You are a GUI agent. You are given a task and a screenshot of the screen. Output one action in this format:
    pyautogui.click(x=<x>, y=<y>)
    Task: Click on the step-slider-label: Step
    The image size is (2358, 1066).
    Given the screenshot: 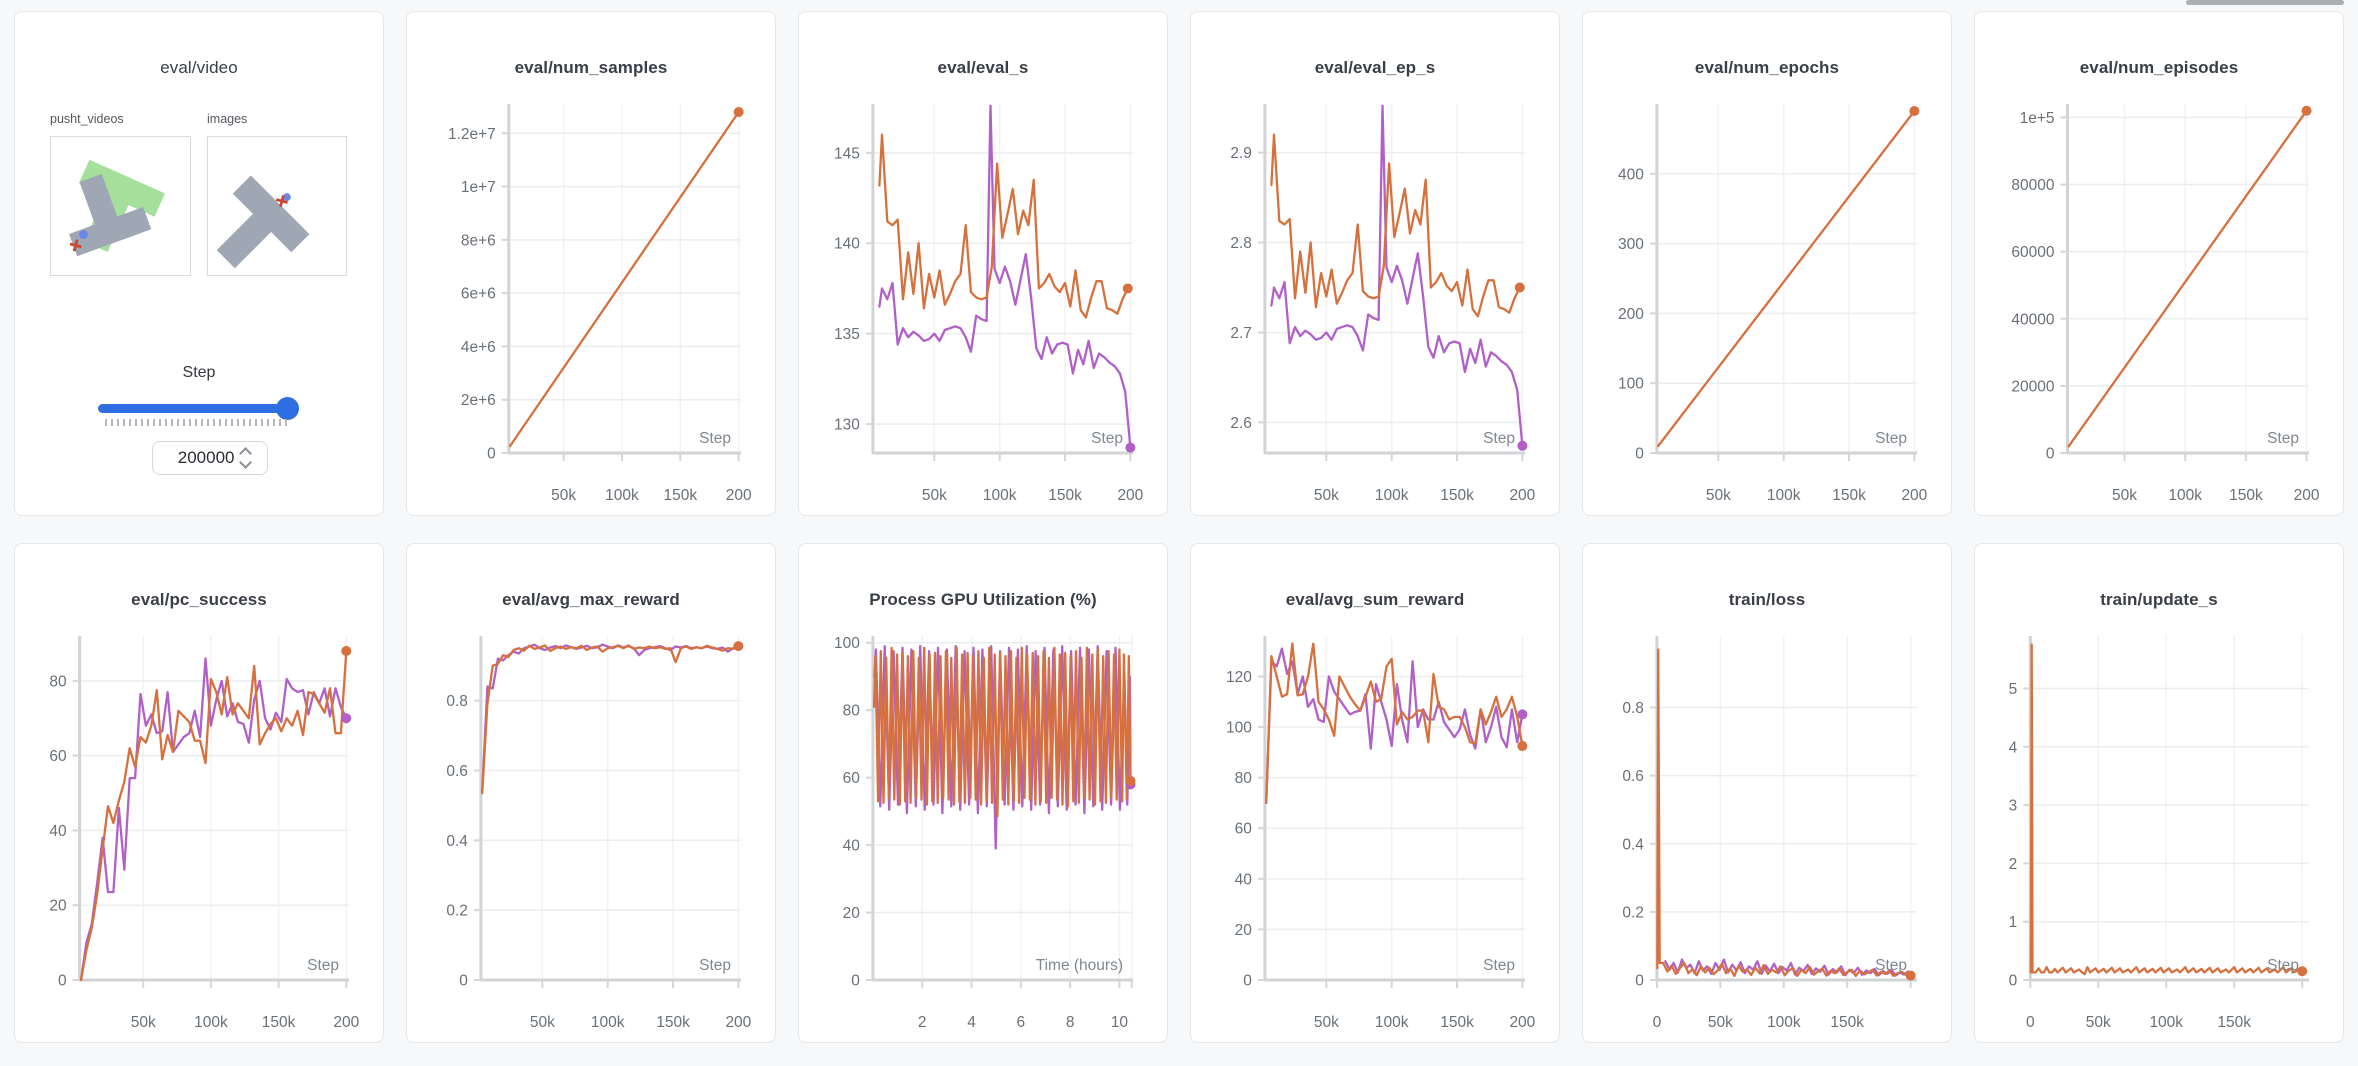 What is the action you would take?
    pyautogui.click(x=199, y=372)
    